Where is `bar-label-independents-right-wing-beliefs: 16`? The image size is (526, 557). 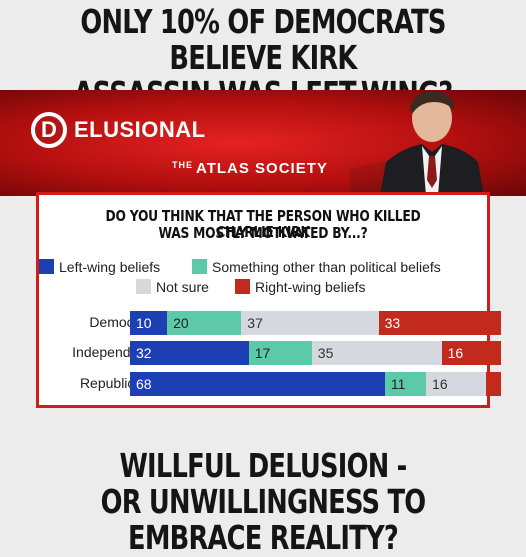
bar-label-independents-right-wing-beliefs: 16 is located at coordinates (455, 353).